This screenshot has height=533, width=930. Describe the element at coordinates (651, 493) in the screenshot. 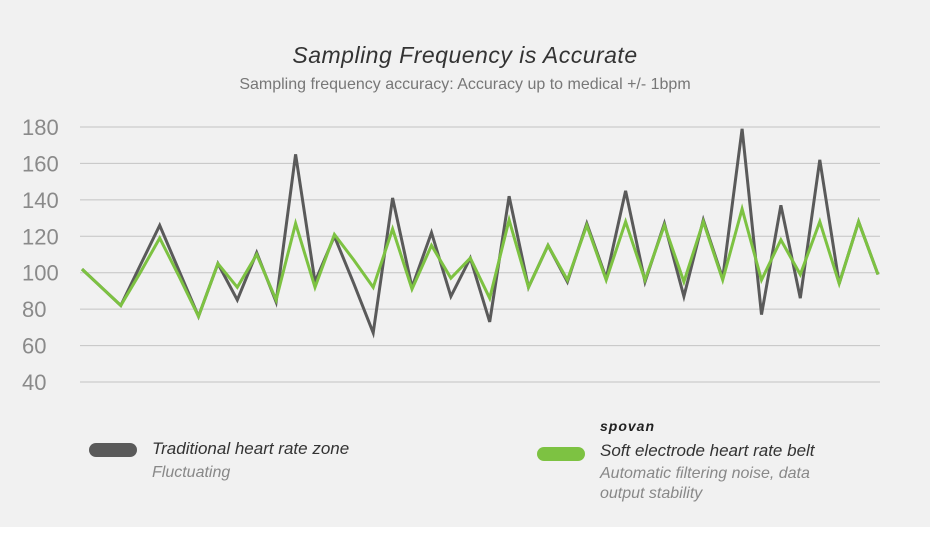

I see `legend-desc-soft-electrode-line2: output stability` at that location.